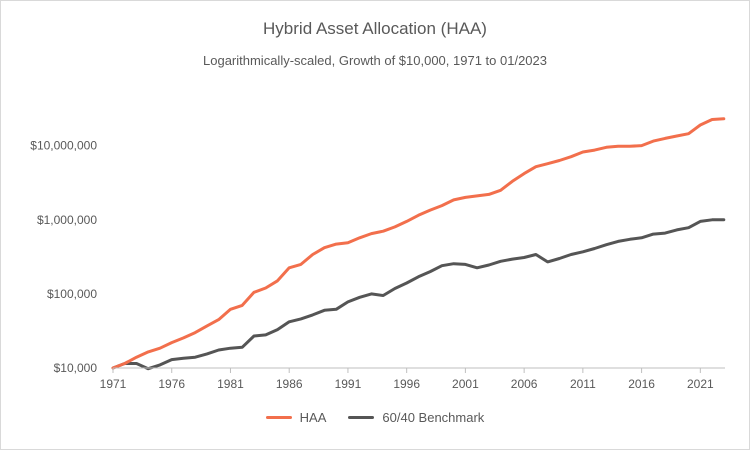 The height and width of the screenshot is (450, 750). I want to click on legend-label-haa: HAA, so click(313, 417).